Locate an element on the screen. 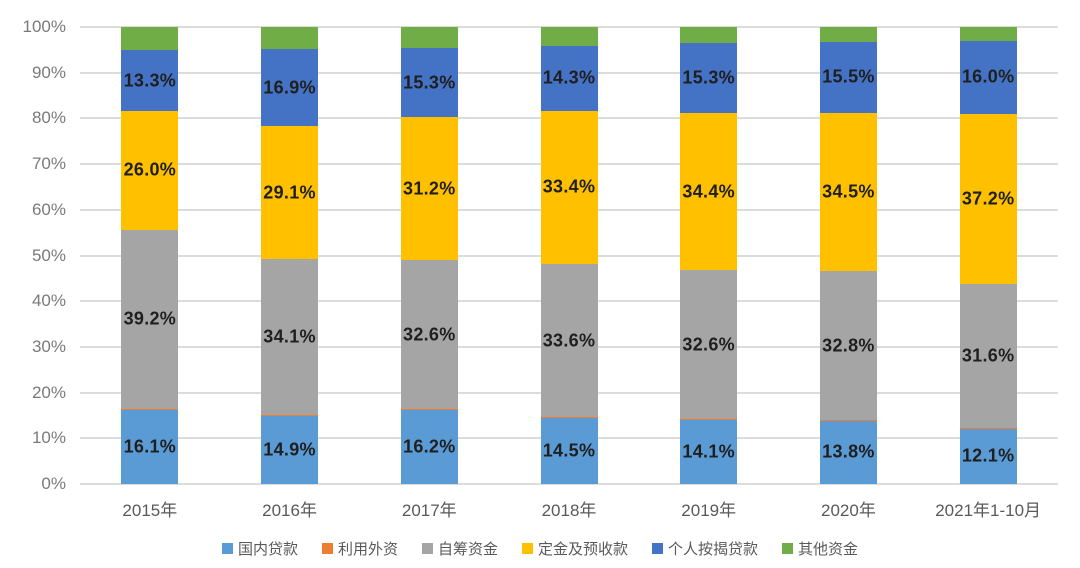  y-tick-label: 10% is located at coordinates (48, 438).